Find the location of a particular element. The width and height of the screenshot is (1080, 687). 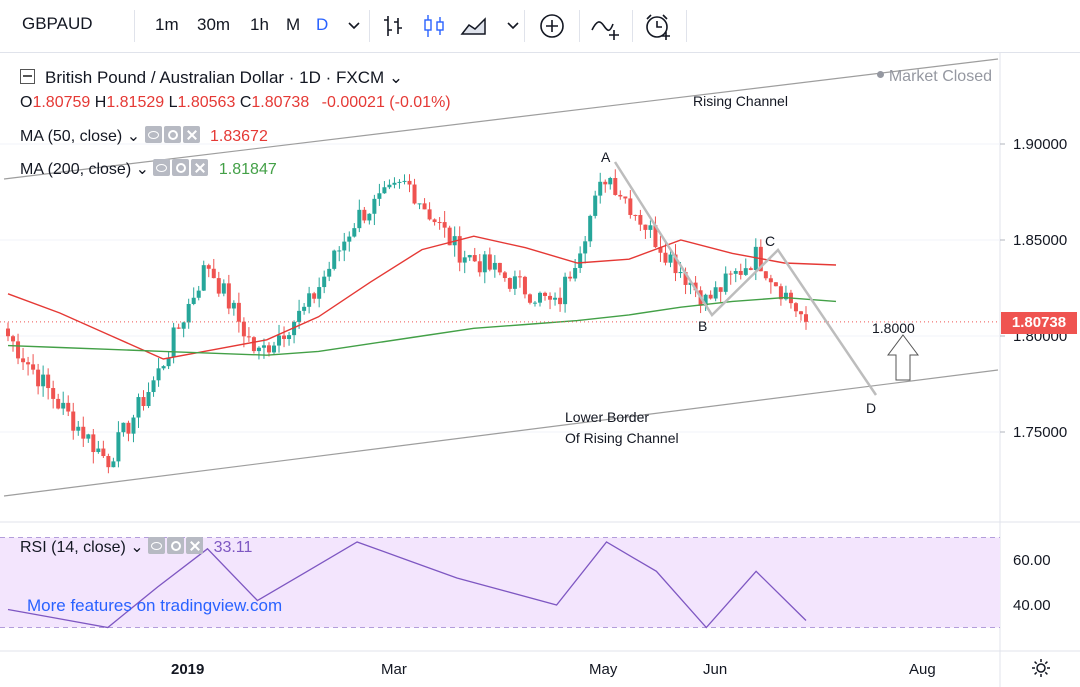

interval-month-button: M is located at coordinates (293, 24).